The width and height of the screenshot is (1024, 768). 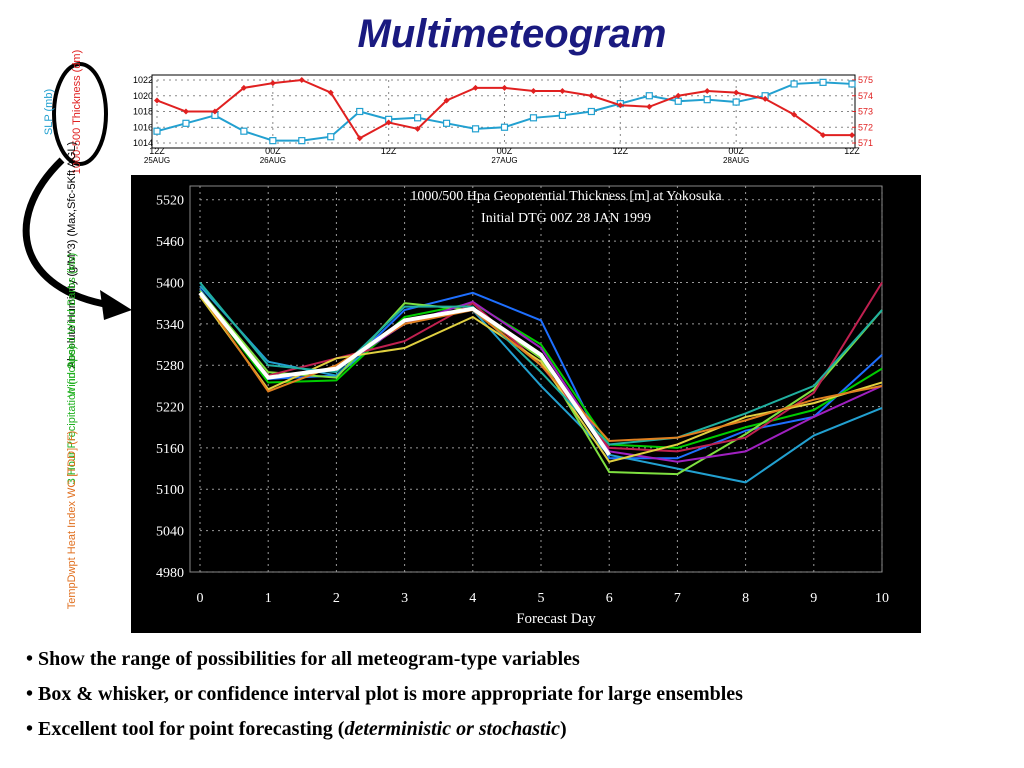 I want to click on y2-tick-label: 574, so click(x=865, y=96).